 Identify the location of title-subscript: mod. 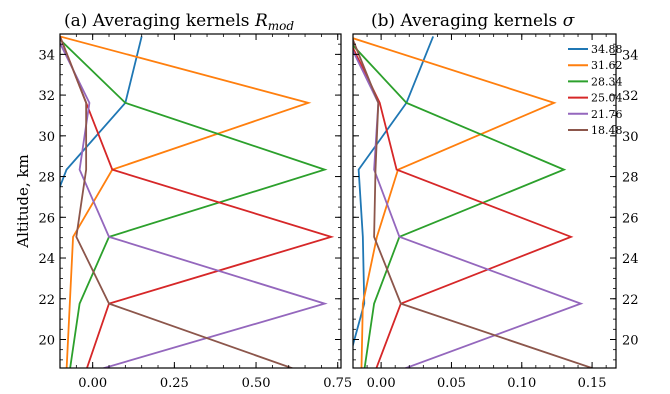
(281, 26).